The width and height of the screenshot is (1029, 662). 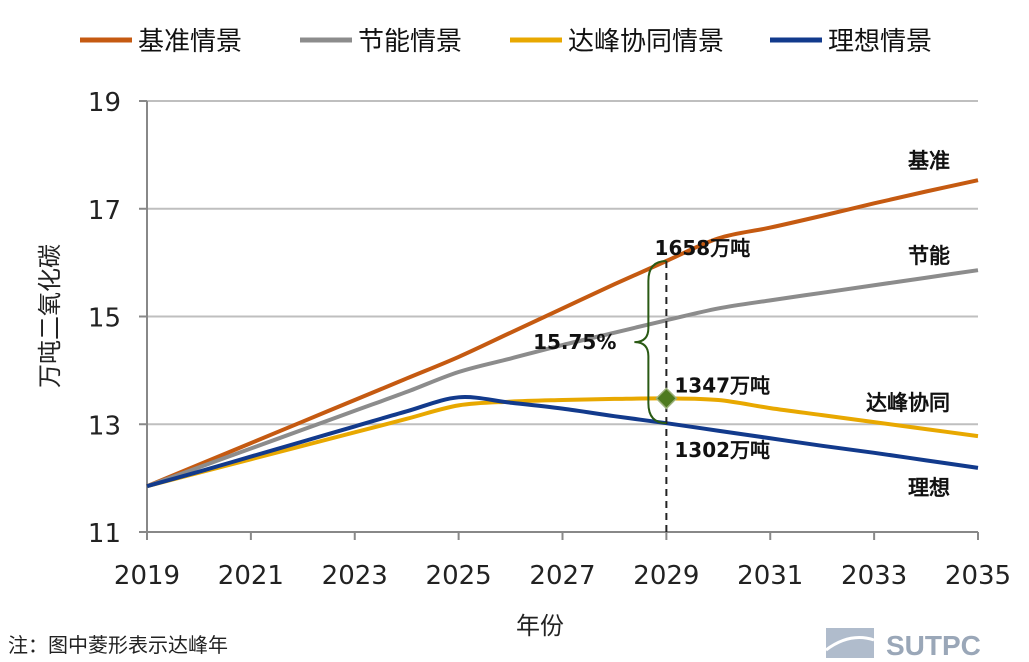 What do you see at coordinates (190, 42) in the screenshot?
I see `legend-label: 基准情景` at bounding box center [190, 42].